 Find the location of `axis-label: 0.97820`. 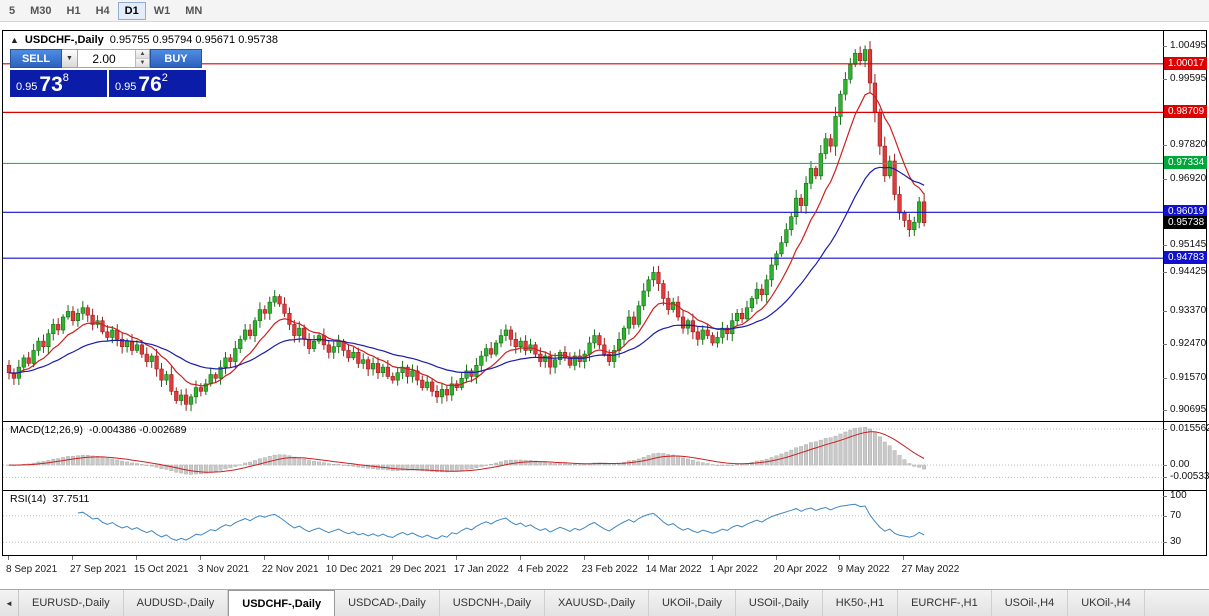

axis-label: 0.97820 is located at coordinates (1188, 145).